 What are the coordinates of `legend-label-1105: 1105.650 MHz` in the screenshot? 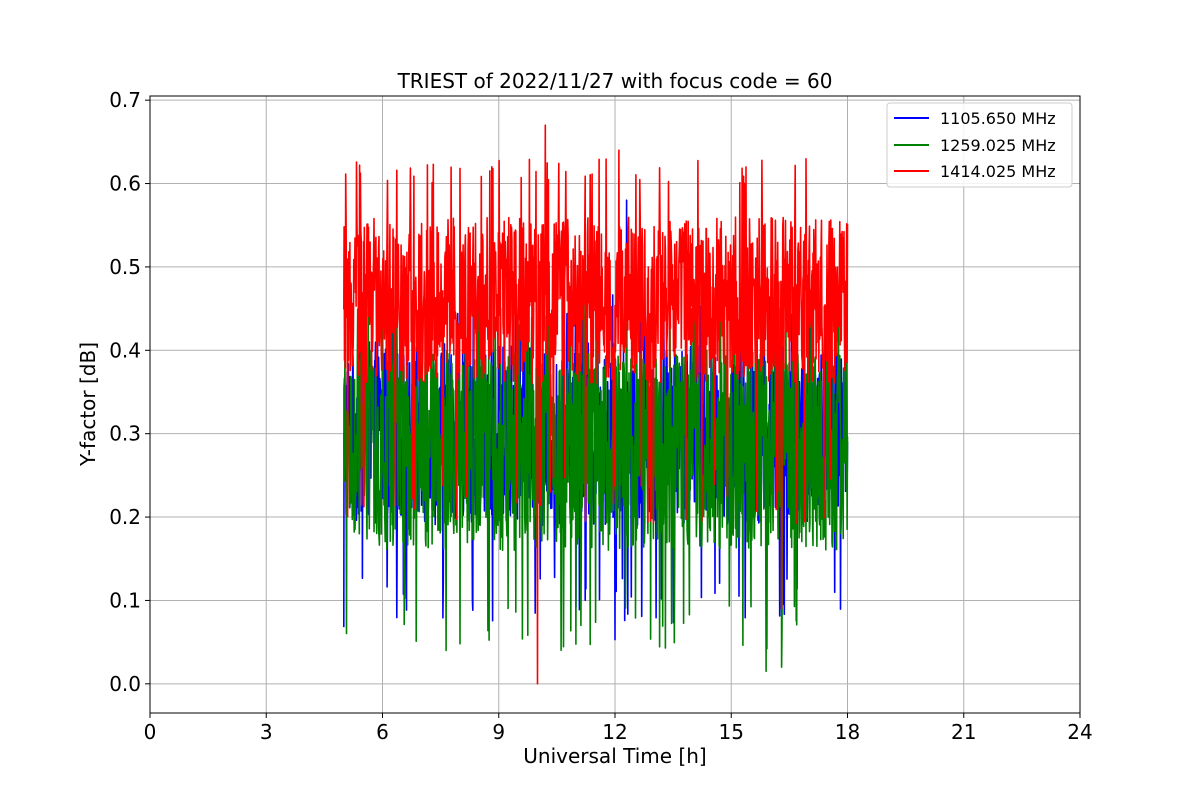 It's located at (998, 118).